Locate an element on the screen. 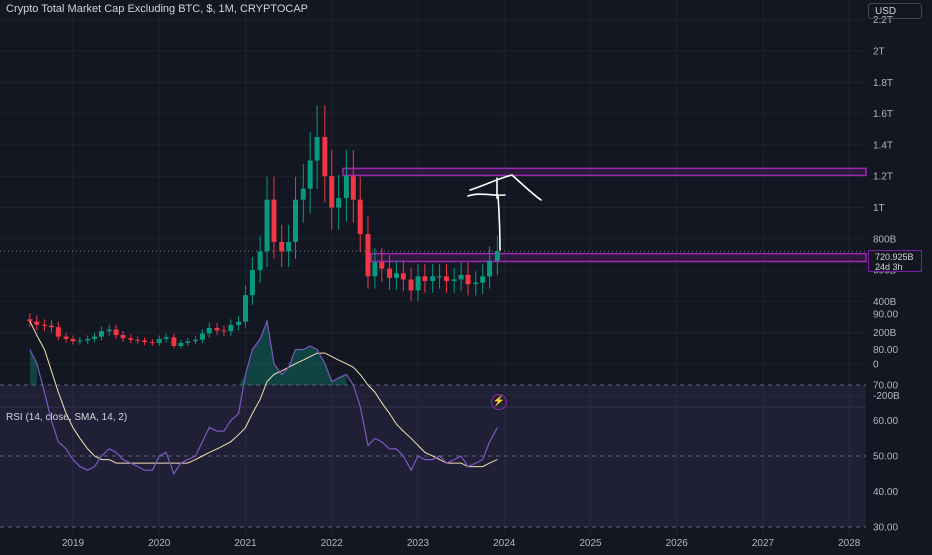 The height and width of the screenshot is (555, 932). price-tag: 720.925B 24d 3h is located at coordinates (895, 261).